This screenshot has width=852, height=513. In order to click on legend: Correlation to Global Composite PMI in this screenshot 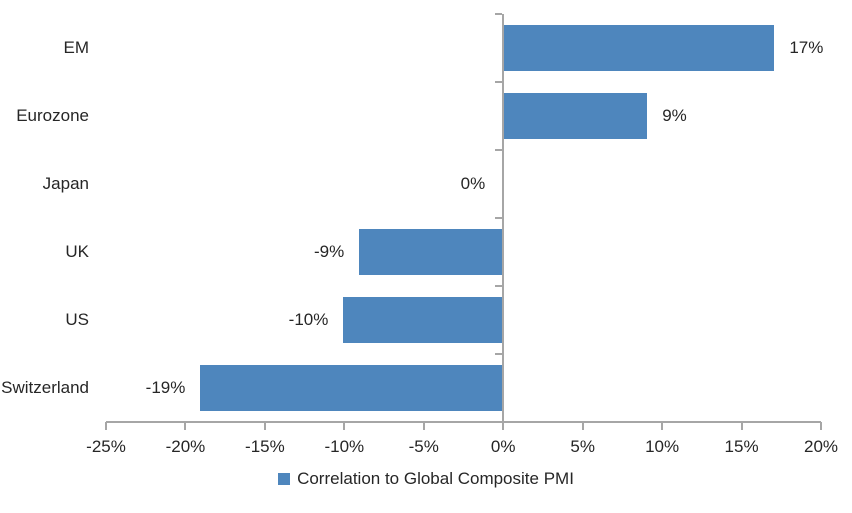, I will do `click(426, 479)`.